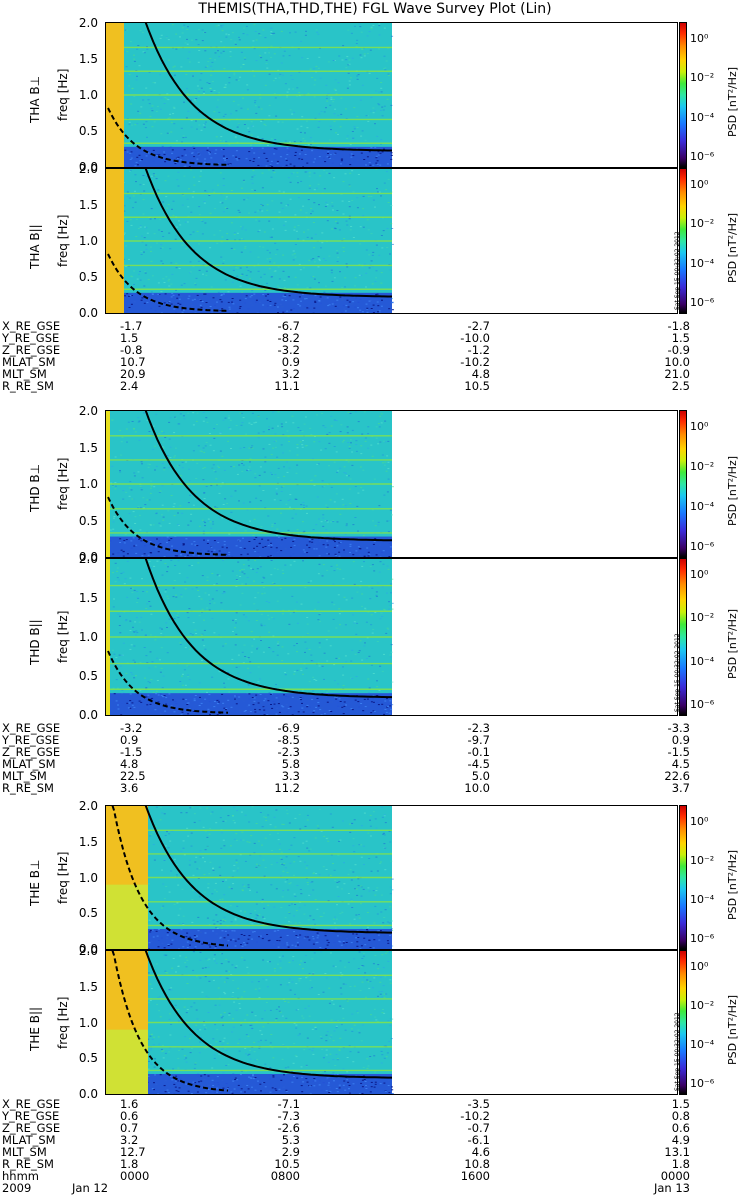 The image size is (750, 1200). Describe the element at coordinates (290, 1140) in the screenshot. I see `orbit-value: 5.3` at that location.